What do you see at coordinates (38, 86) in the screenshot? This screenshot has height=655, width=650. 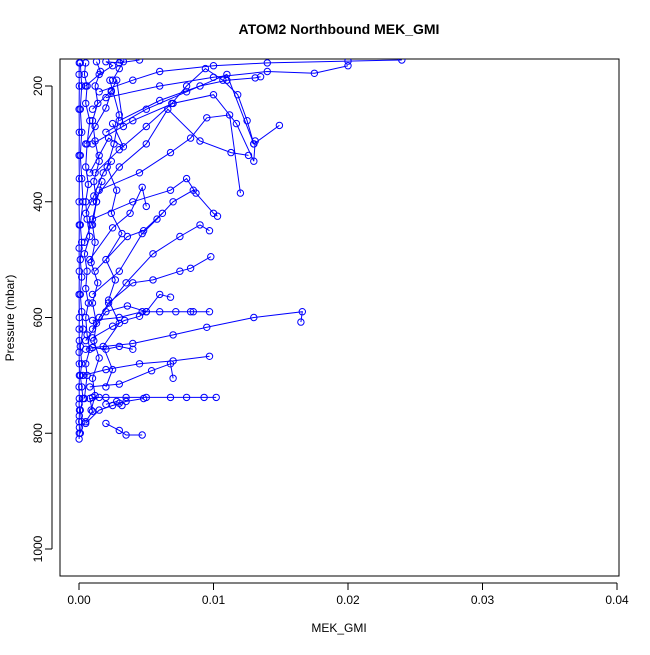 I see `y-tick-label: 200` at bounding box center [38, 86].